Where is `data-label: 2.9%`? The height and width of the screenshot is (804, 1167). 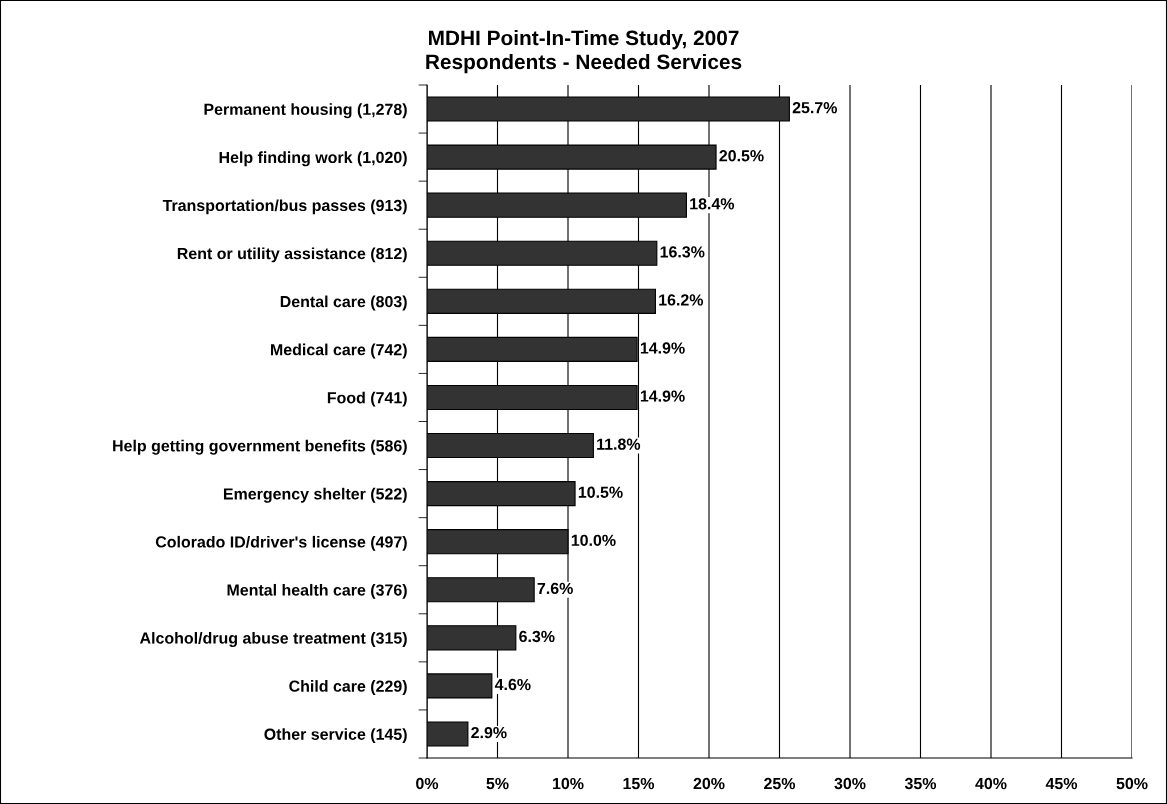
data-label: 2.9% is located at coordinates (489, 732).